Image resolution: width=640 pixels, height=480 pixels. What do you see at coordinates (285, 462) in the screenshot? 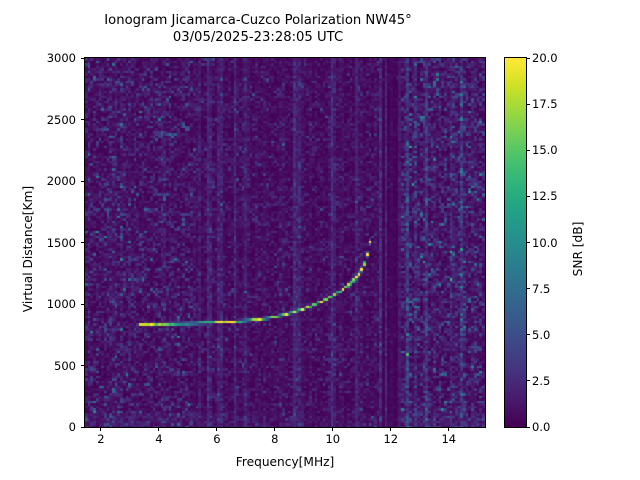
I see `x-axis-label: Frequency[MHz]` at bounding box center [285, 462].